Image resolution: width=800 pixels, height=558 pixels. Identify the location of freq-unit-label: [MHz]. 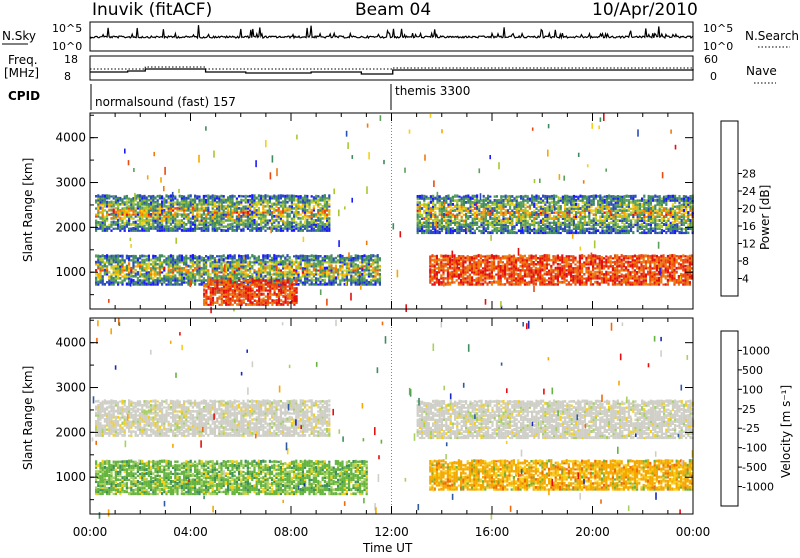
(21, 73).